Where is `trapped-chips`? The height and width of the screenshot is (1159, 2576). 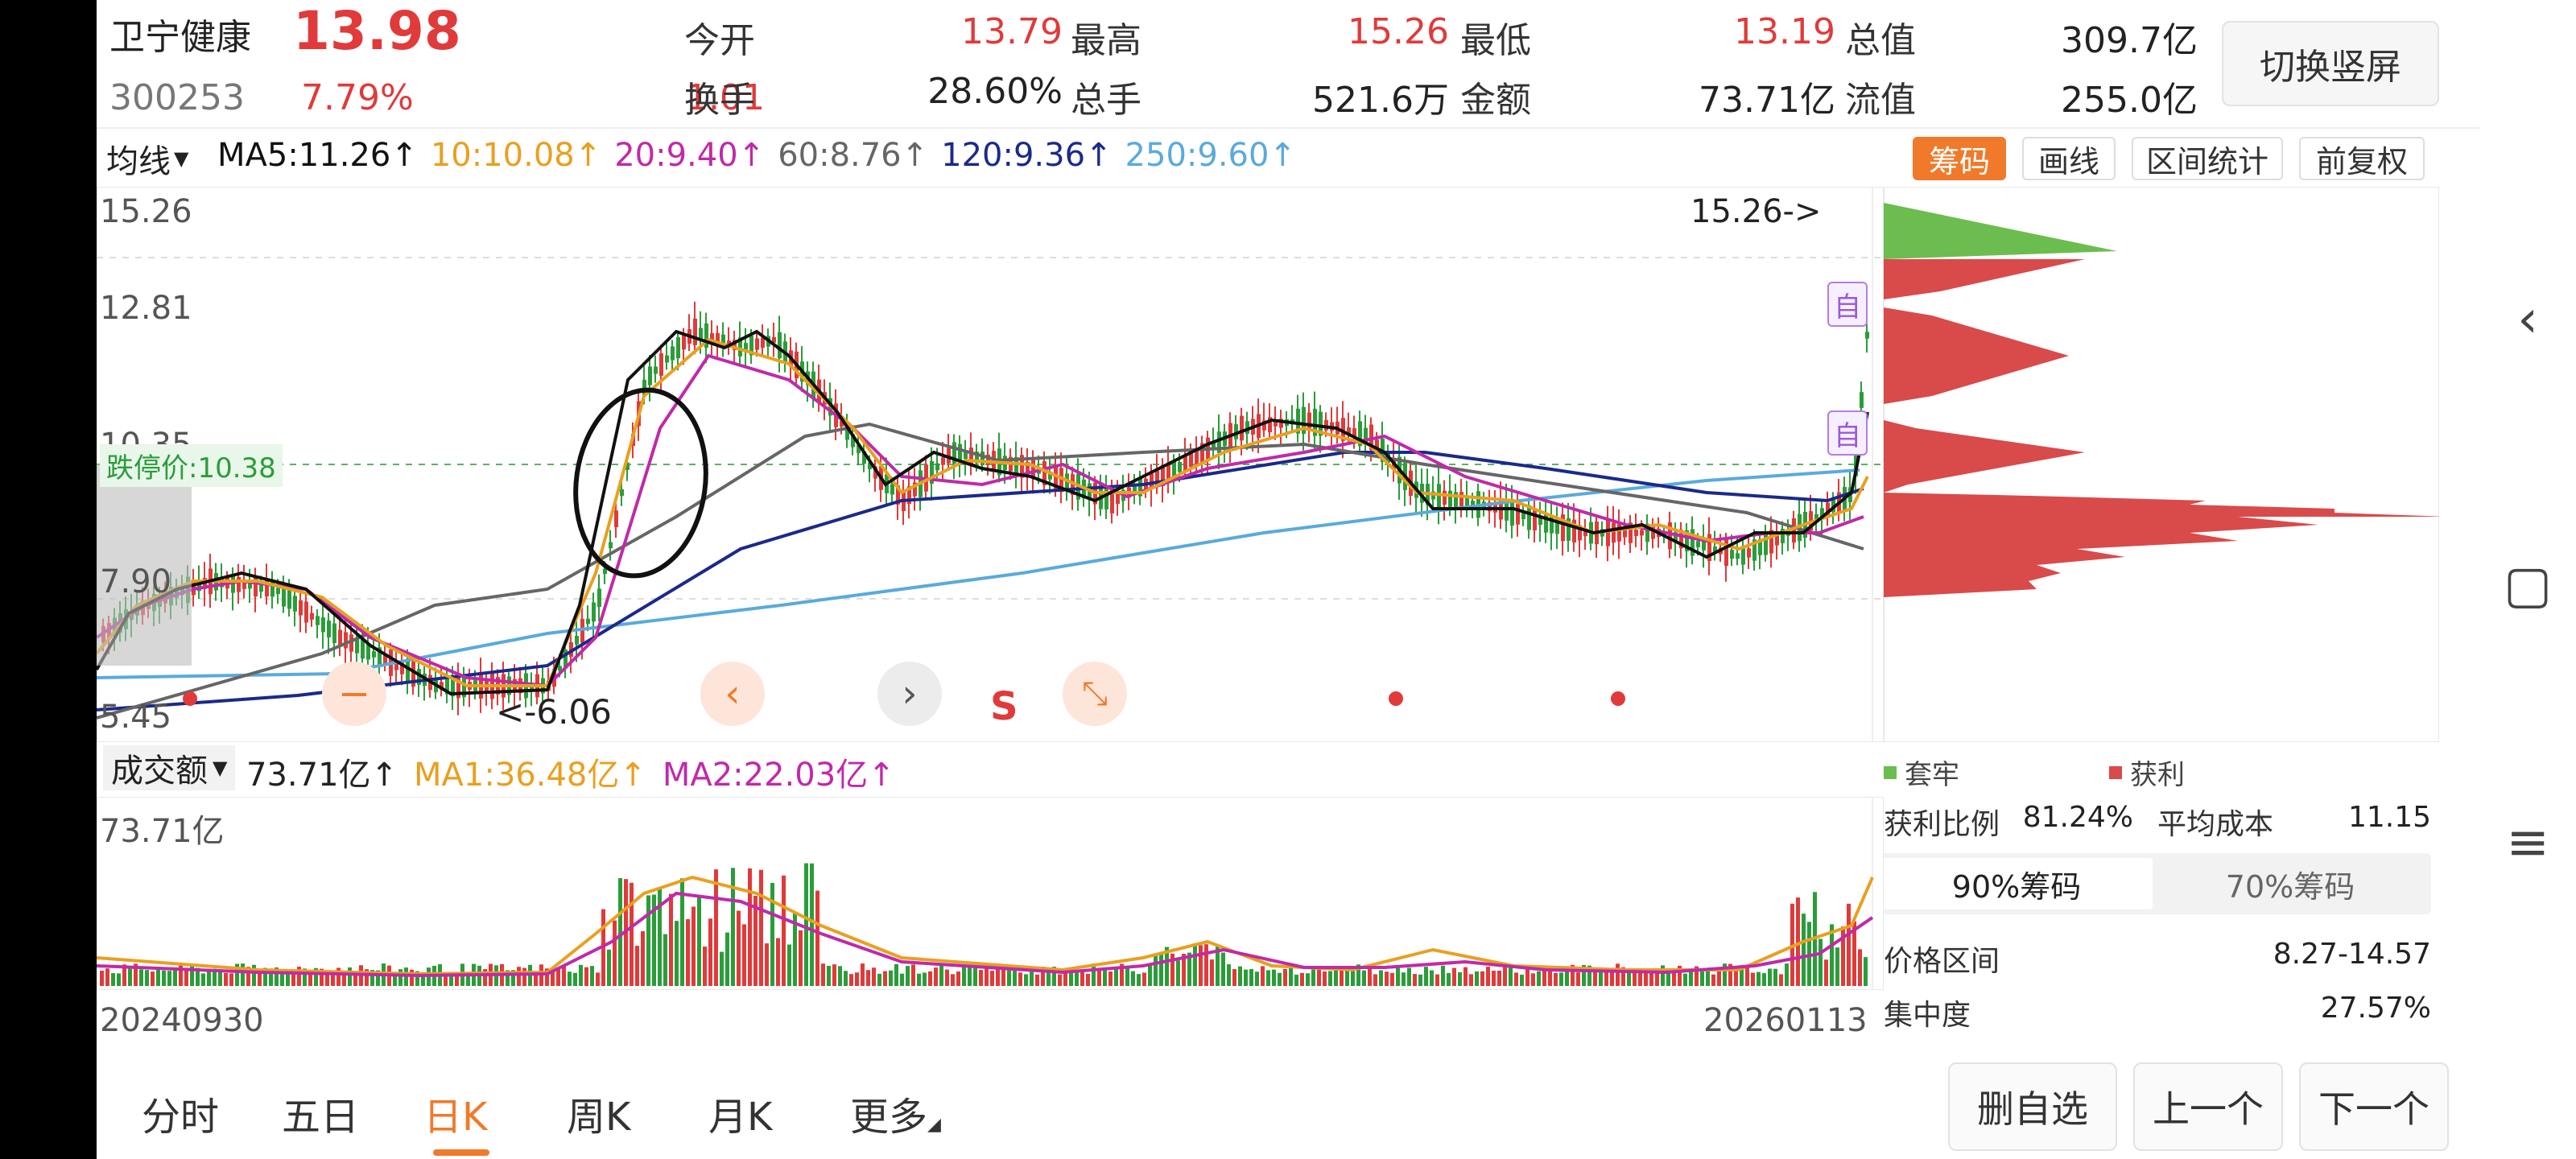 trapped-chips is located at coordinates (2000, 223).